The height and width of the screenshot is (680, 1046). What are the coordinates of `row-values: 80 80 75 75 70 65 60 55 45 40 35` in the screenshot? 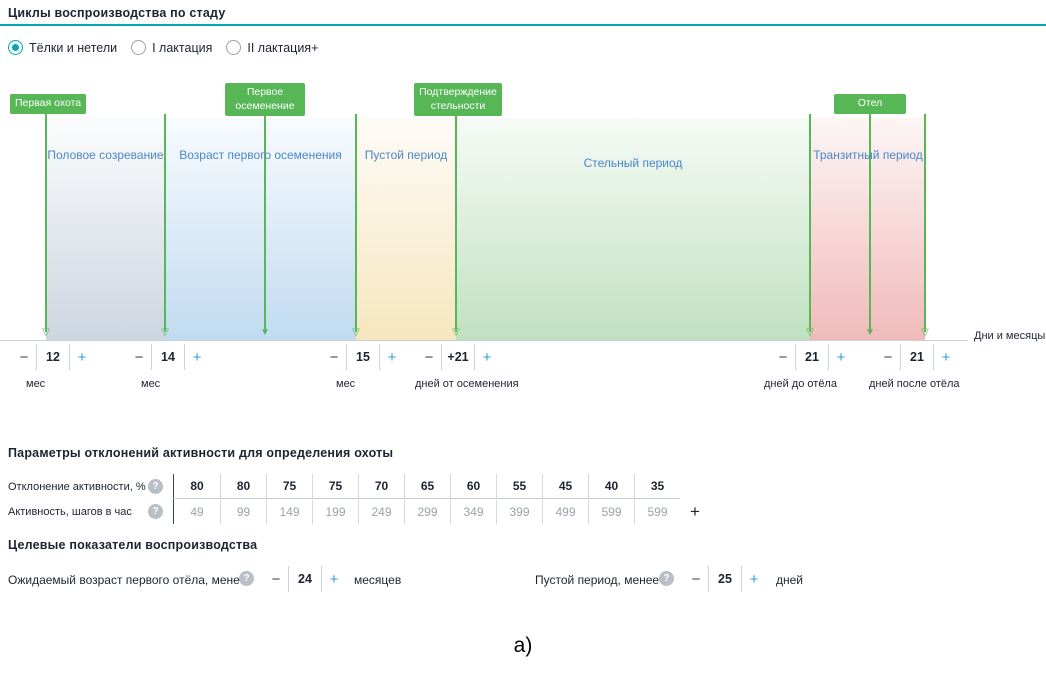 It's located at (426, 486).